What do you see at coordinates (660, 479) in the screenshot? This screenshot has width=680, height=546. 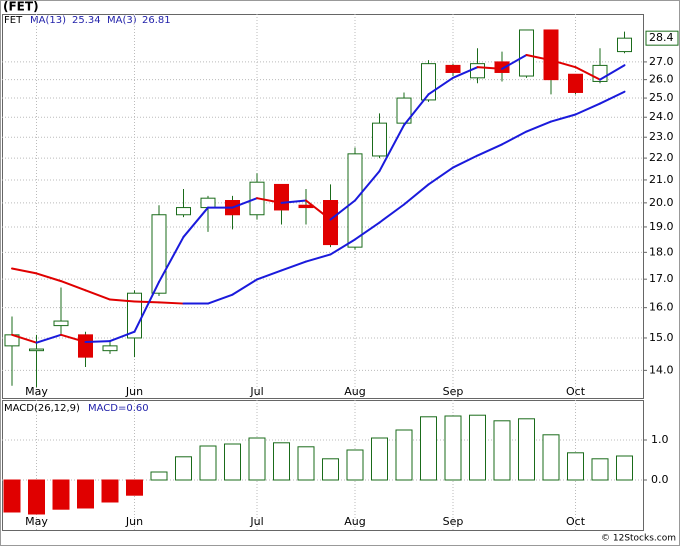 I see `y-tick-label: 0.0` at bounding box center [660, 479].